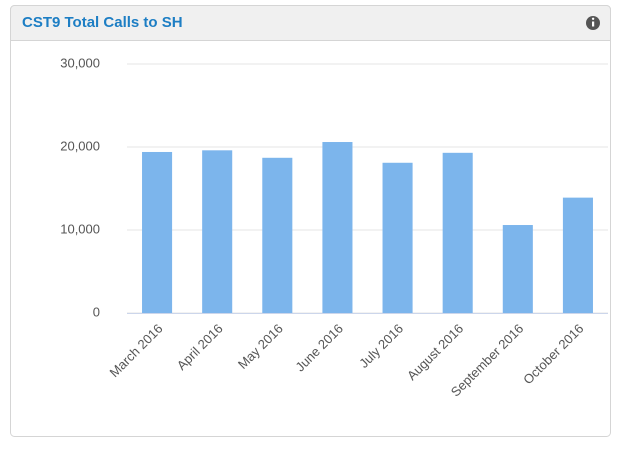 This screenshot has width=621, height=468. I want to click on info-icon-dot, so click(593, 18).